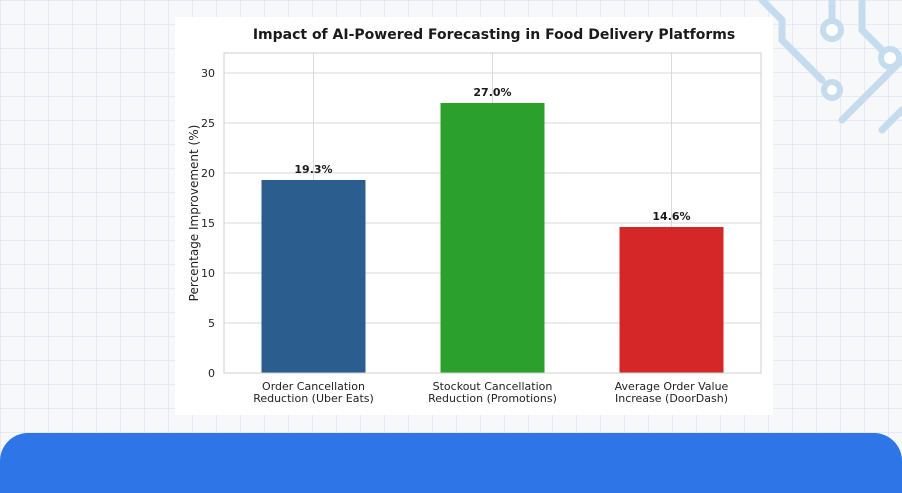 Image resolution: width=902 pixels, height=493 pixels. What do you see at coordinates (313, 386) in the screenshot?
I see `x-tick-label: Order Cancellation` at bounding box center [313, 386].